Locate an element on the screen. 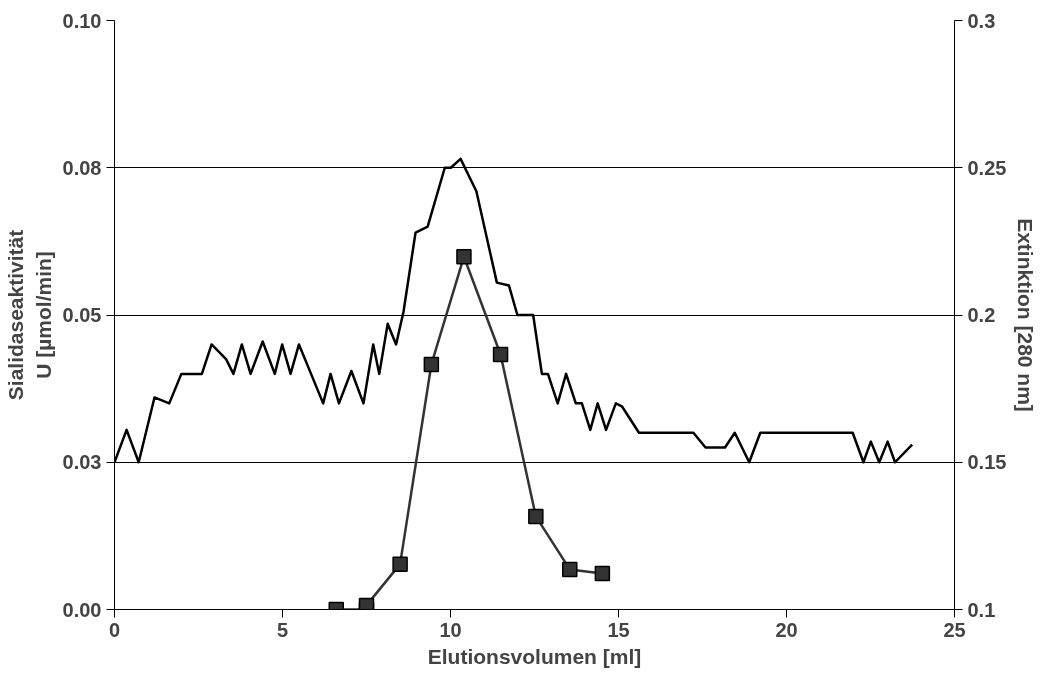  x-tick-label: 5 is located at coordinates (282, 629).